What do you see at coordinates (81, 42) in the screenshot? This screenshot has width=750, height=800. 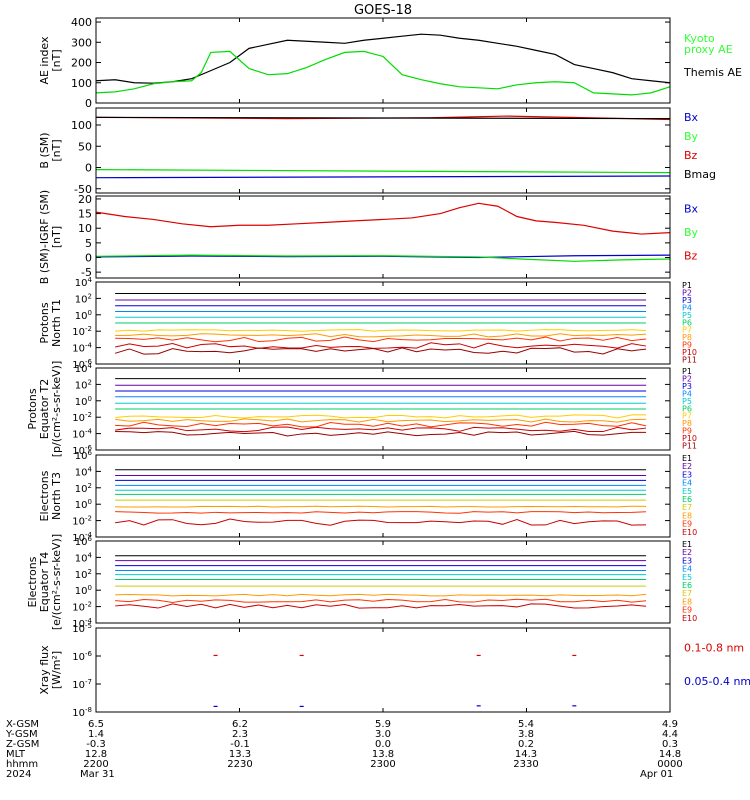 I see `y-tick-label: 300` at bounding box center [81, 42].